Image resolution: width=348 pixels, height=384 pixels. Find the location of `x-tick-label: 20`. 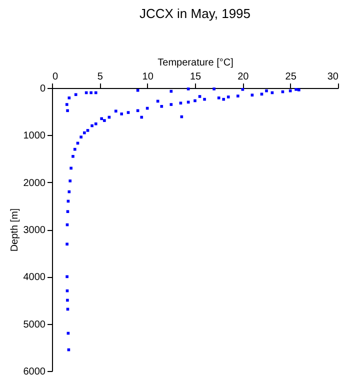

x-tick-label: 20 is located at coordinates (244, 77).